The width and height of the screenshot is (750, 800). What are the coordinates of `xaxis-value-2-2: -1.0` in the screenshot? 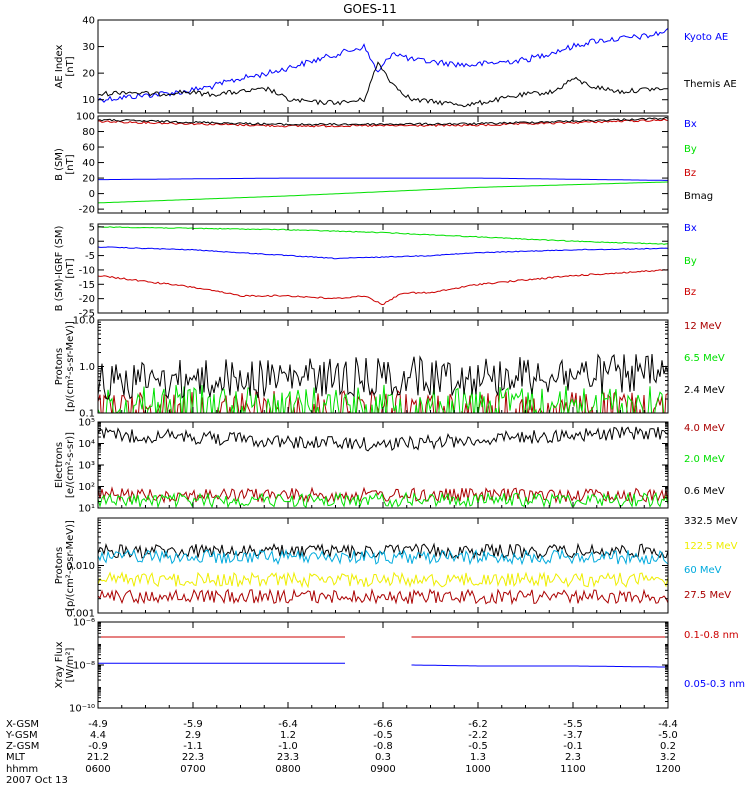 It's located at (288, 746).